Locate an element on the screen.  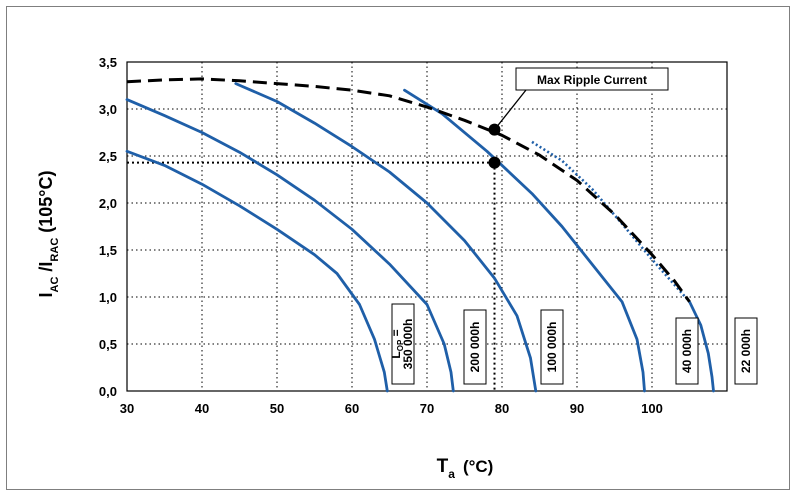
curve-label-1: LOP = is located at coordinates (397, 343).